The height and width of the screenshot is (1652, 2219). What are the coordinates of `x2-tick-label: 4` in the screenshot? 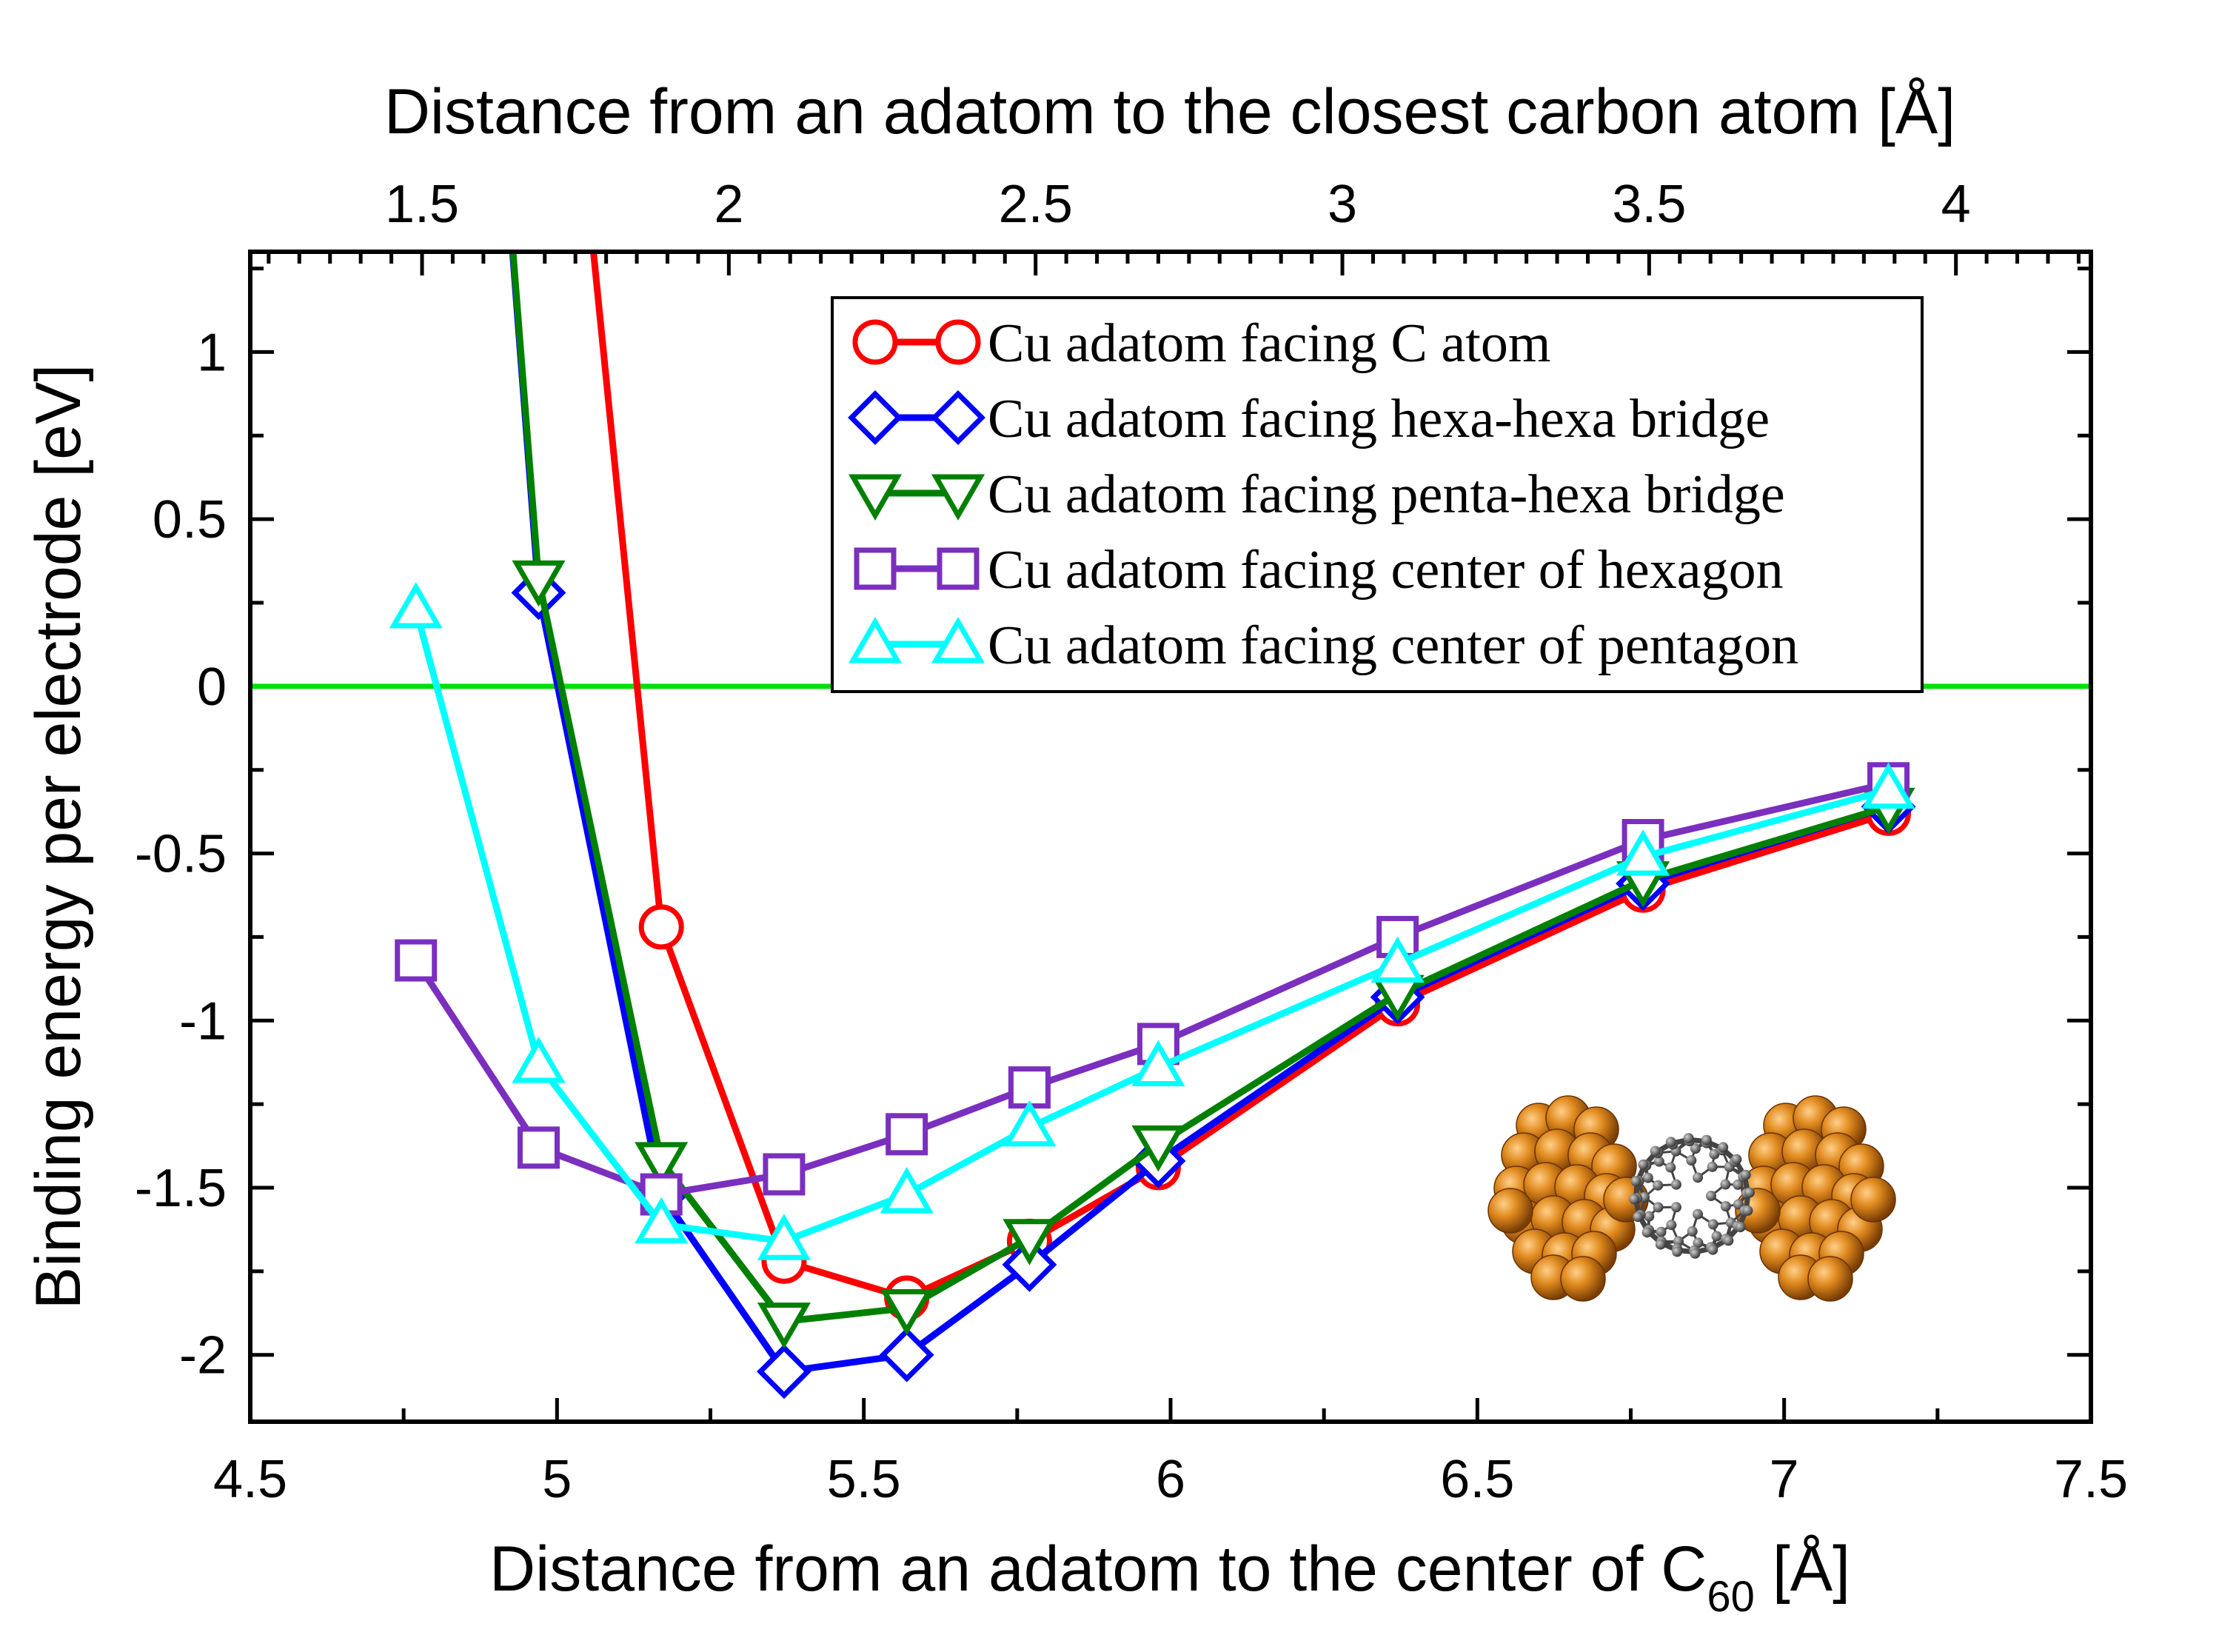 It's located at (1956, 204).